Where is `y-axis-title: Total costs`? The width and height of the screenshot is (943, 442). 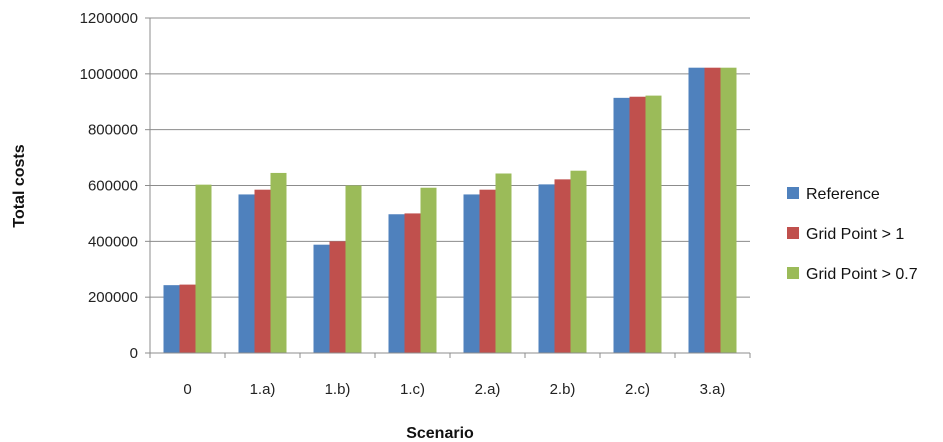
y-axis-title: Total costs is located at coordinates (19, 185).